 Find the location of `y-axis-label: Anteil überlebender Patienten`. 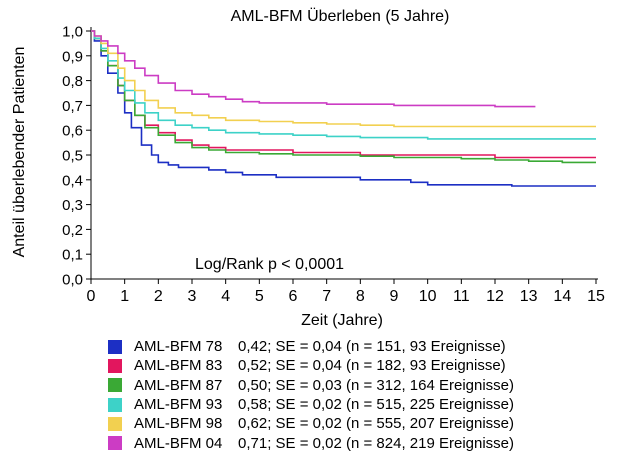

y-axis-label: Anteil überlebender Patienten is located at coordinates (19, 152).